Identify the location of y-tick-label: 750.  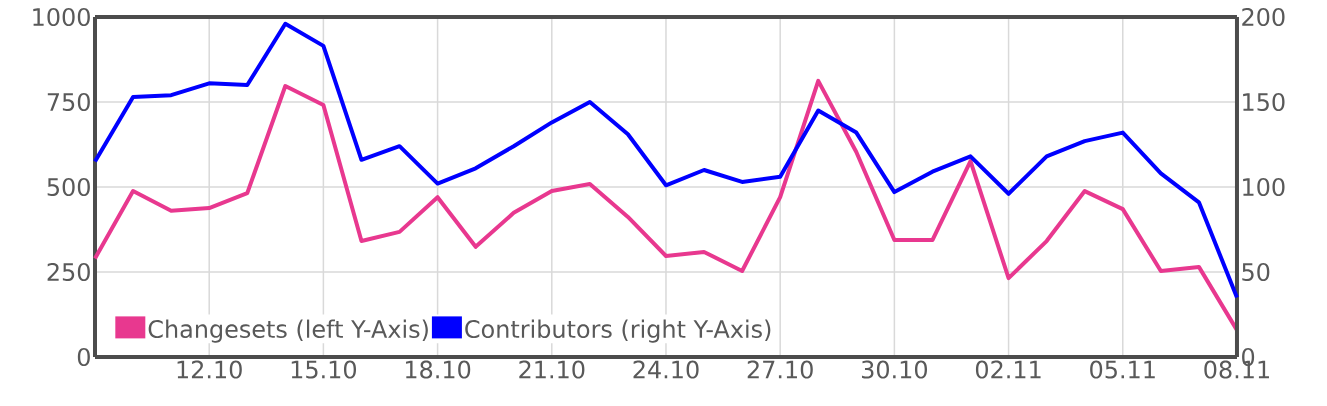
(68, 102).